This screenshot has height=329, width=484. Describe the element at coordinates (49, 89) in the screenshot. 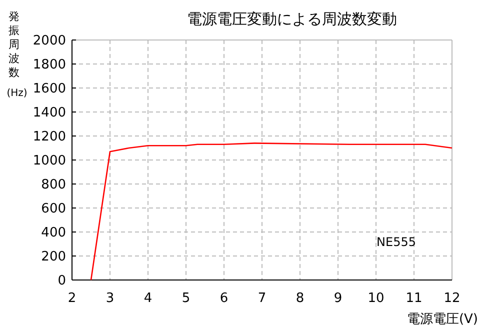

I see `y-tick-label: 1600` at that location.